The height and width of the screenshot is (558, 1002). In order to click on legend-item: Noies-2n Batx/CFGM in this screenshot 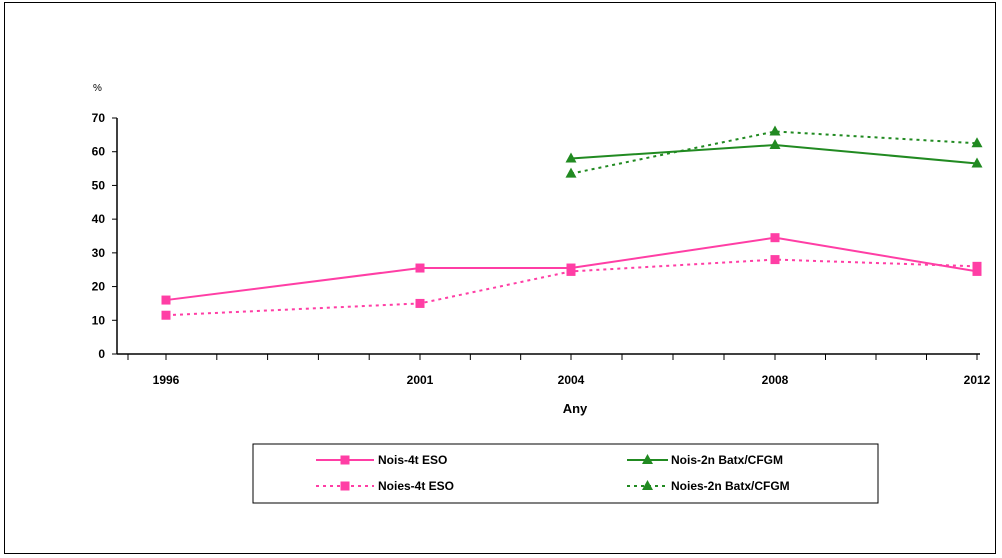, I will do `click(708, 486)`.